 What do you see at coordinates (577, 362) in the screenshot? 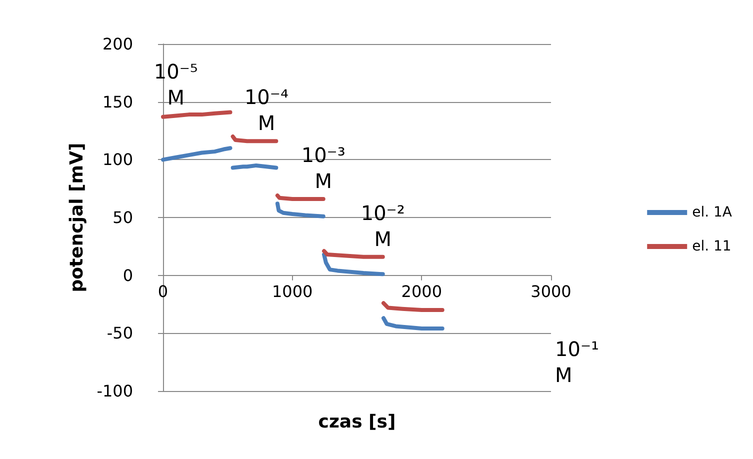
I see `text: 10⁻¹ M` at bounding box center [577, 362].